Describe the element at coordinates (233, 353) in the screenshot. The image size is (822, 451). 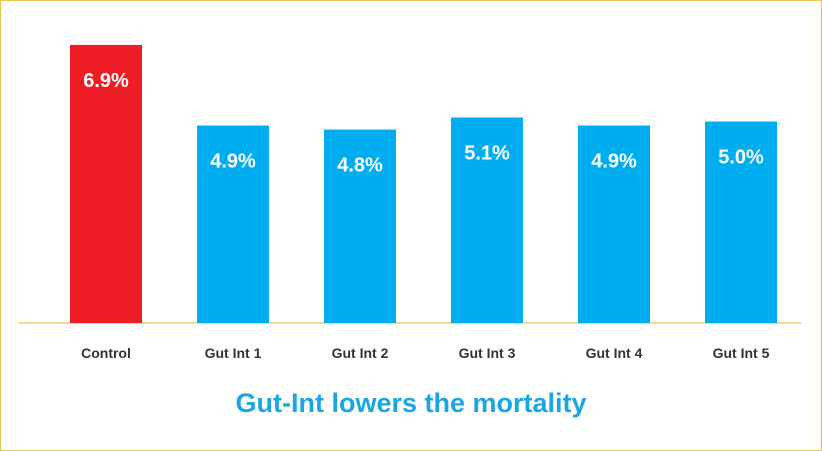
I see `x-tick-label: Gut Int 1` at that location.